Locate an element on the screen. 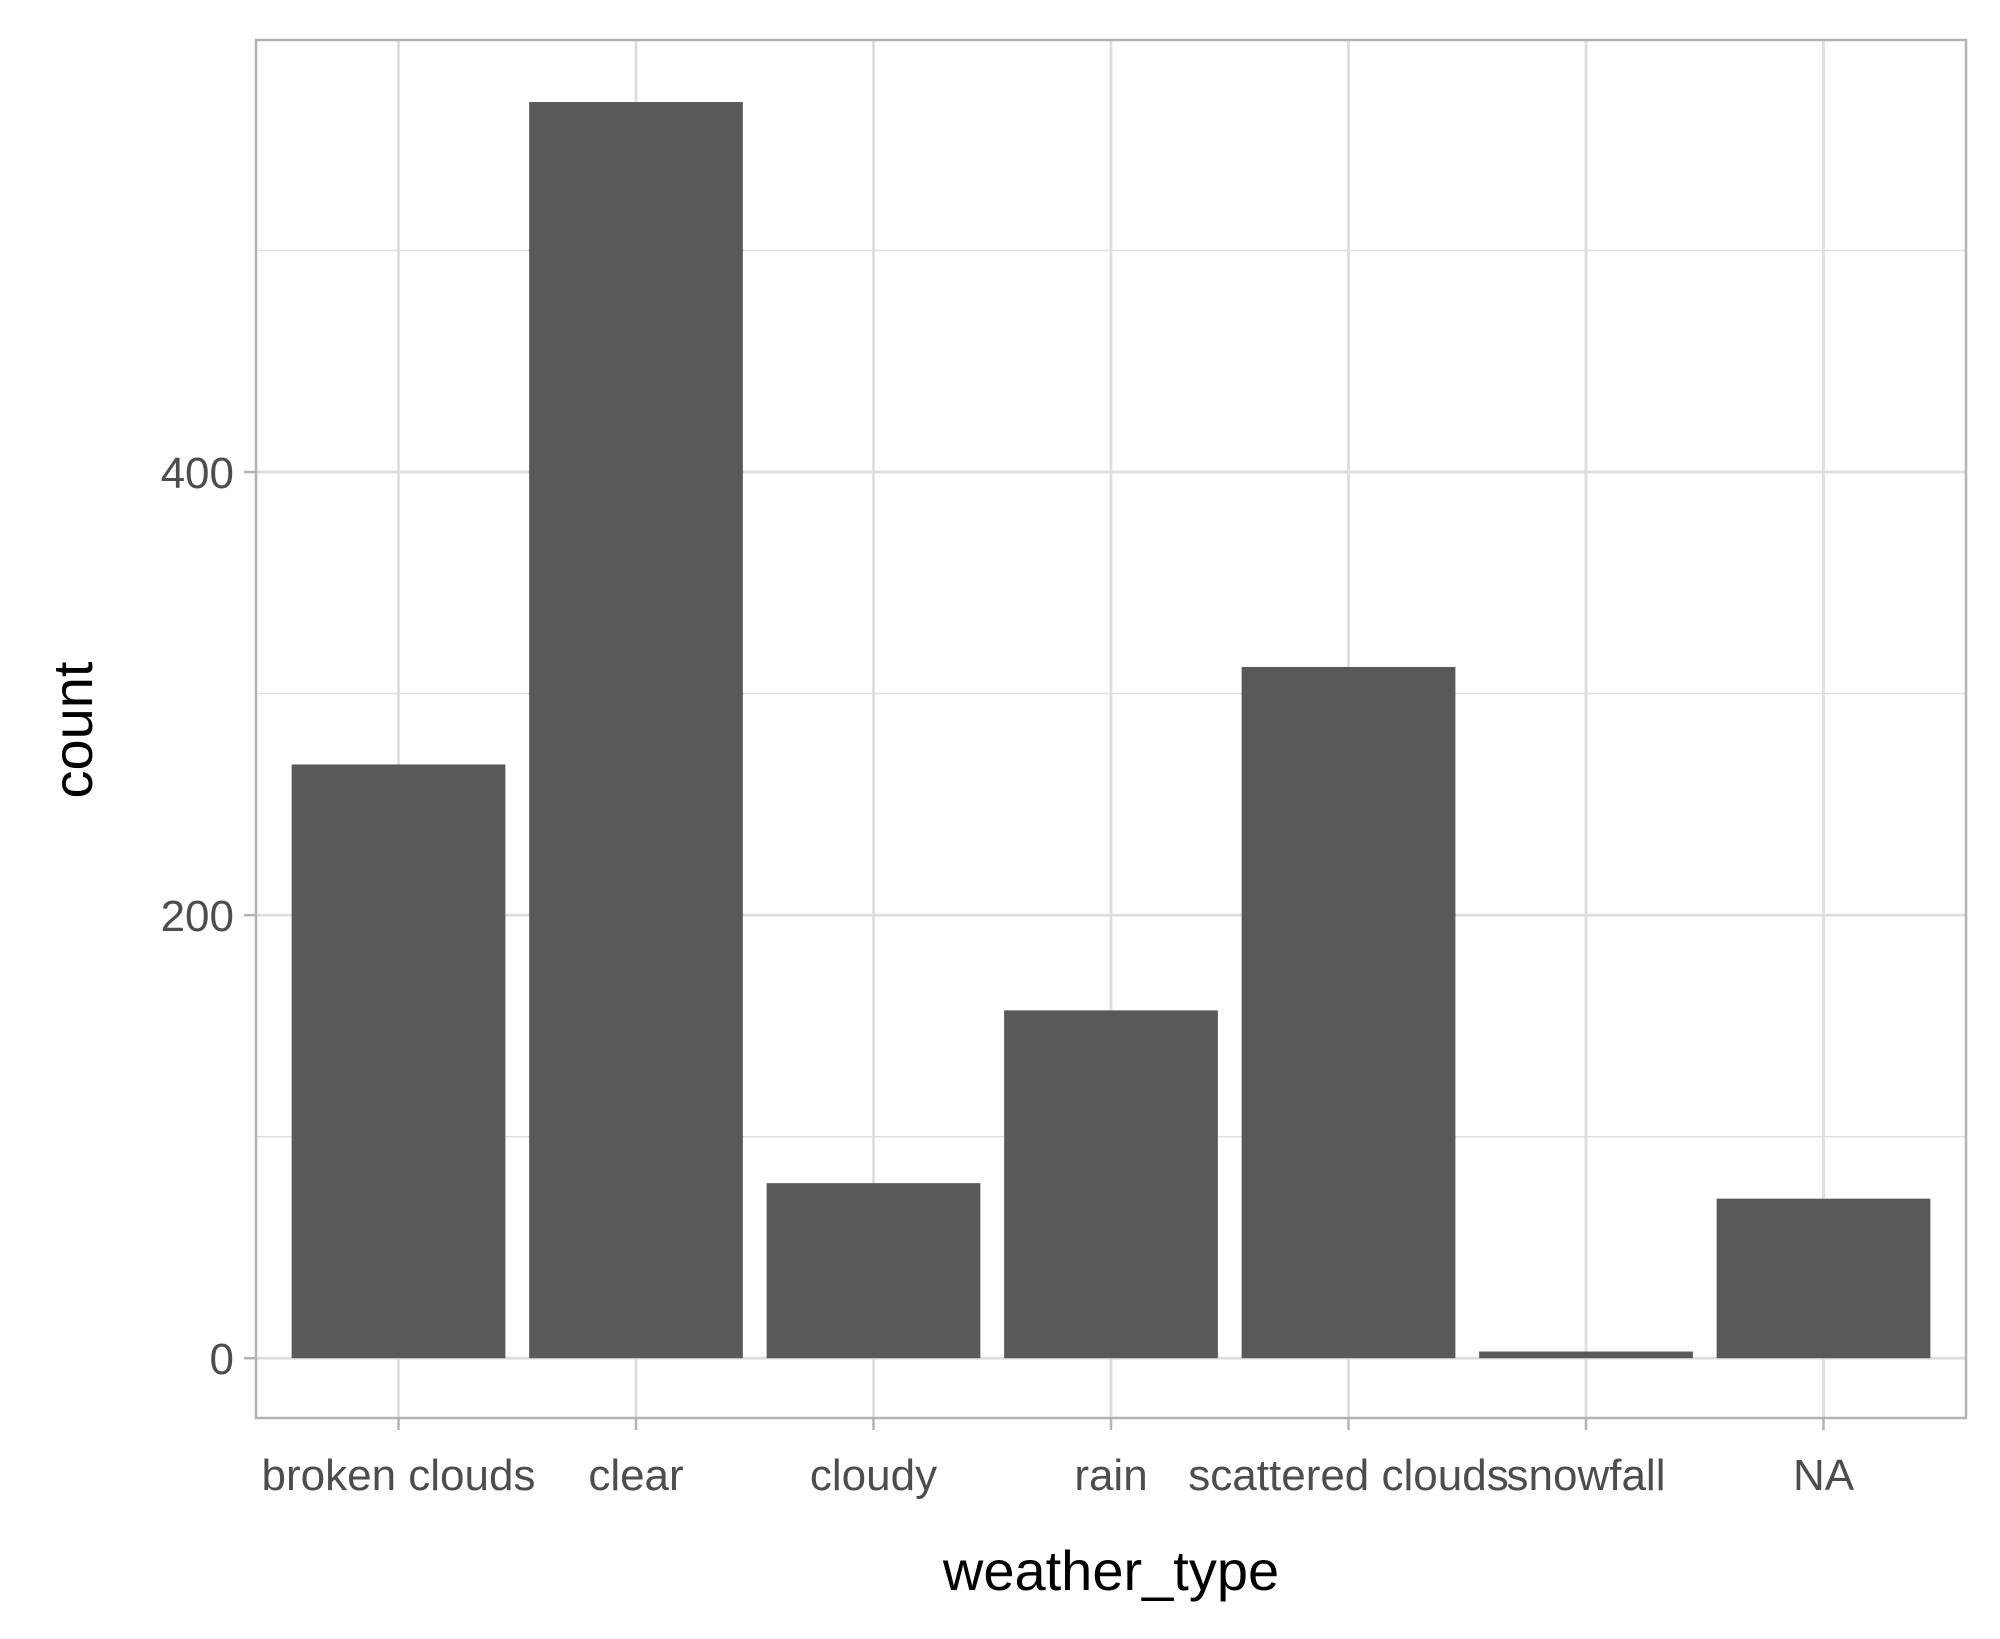 This screenshot has width=2000, height=1639. x-tick-label: NA is located at coordinates (1824, 1475).